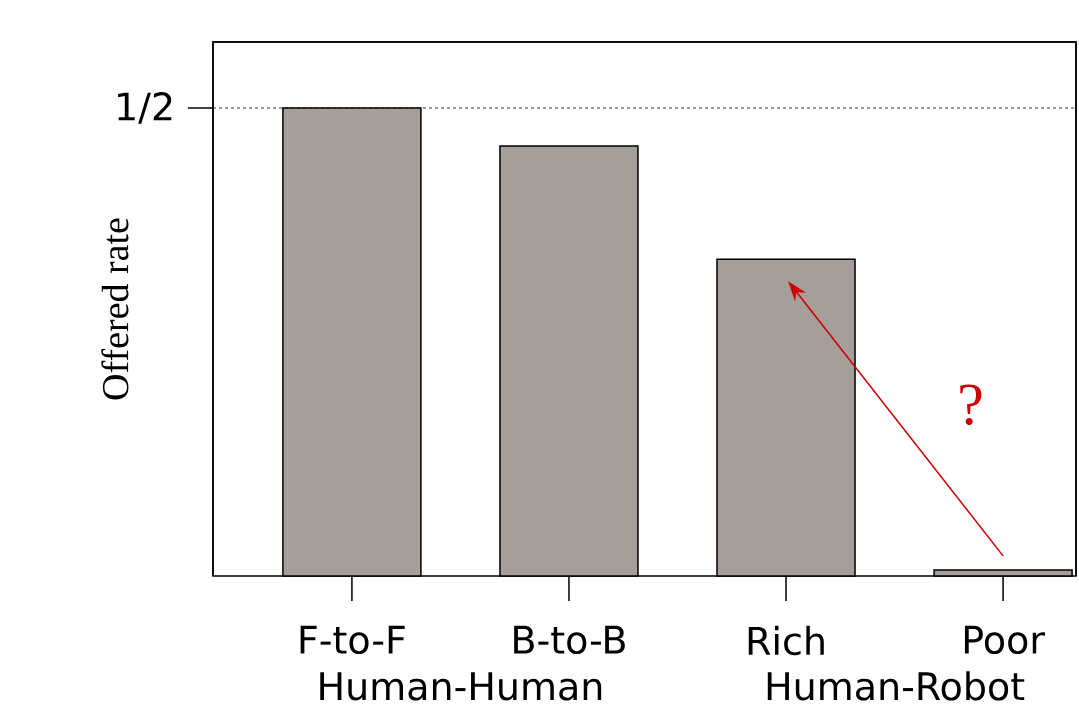  Describe the element at coordinates (115, 309) in the screenshot. I see `y-axis-title: Offered rate` at that location.